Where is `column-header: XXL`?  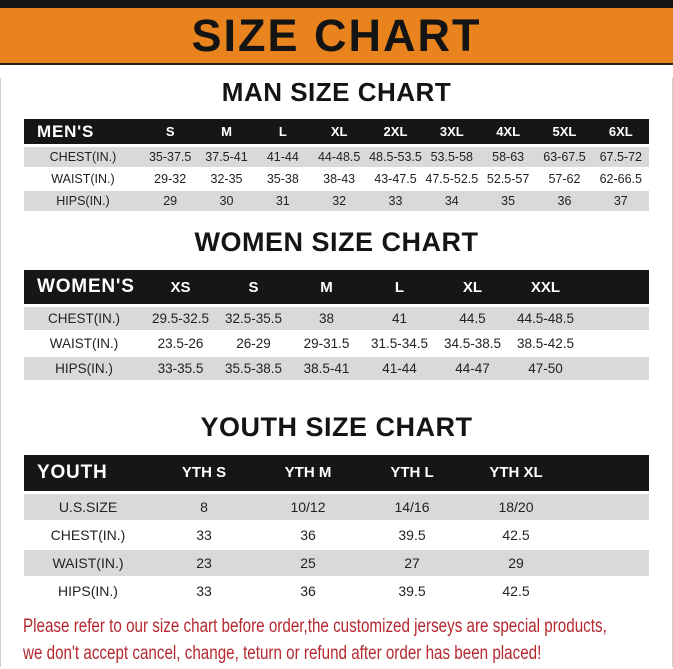 column-header: XXL is located at coordinates (545, 287).